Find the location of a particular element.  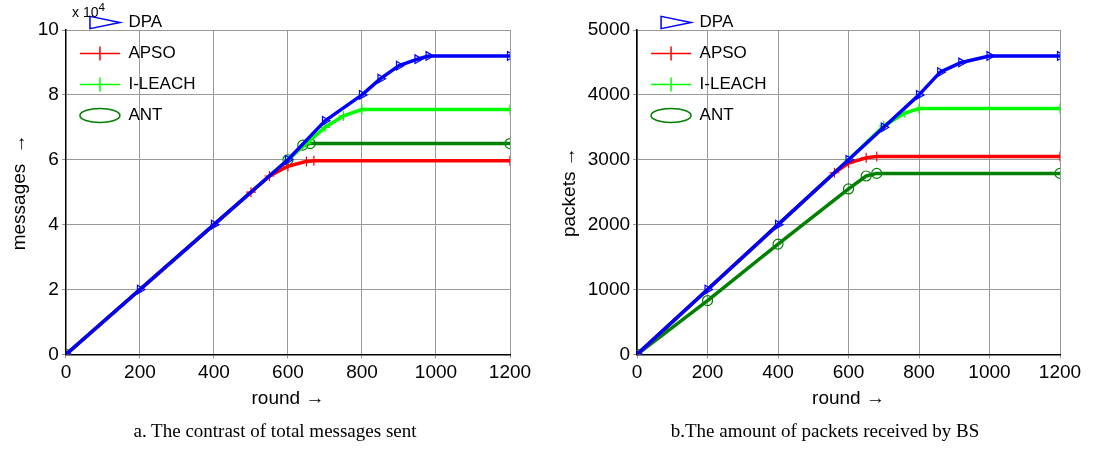

y-tick-label: 3000 is located at coordinates (609, 158).